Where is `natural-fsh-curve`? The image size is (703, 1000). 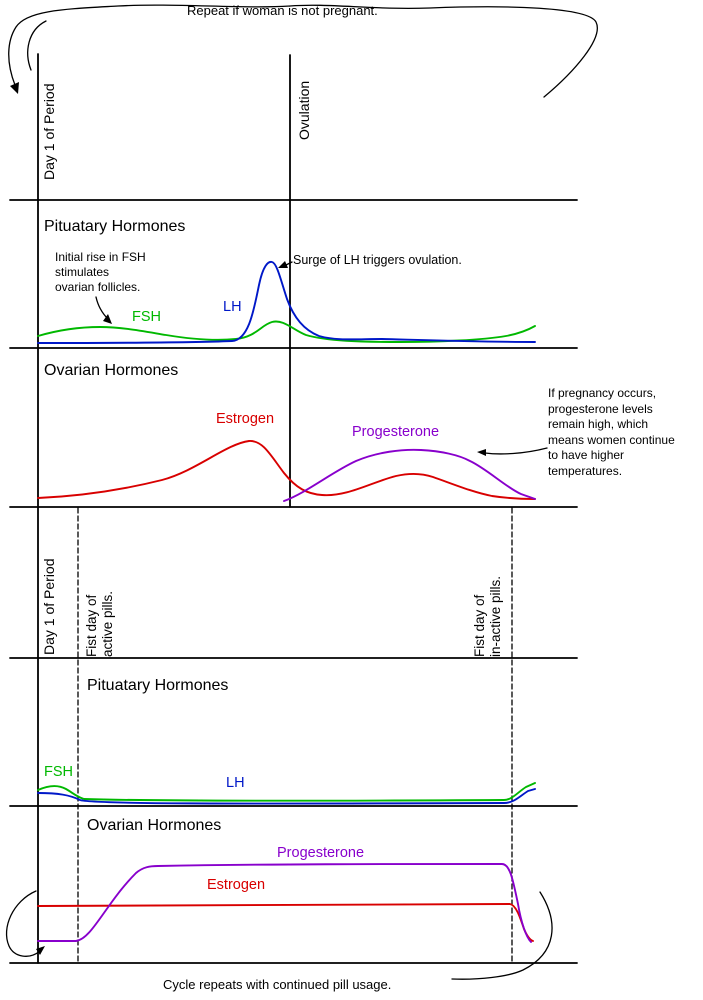 natural-fsh-curve is located at coordinates (286, 331).